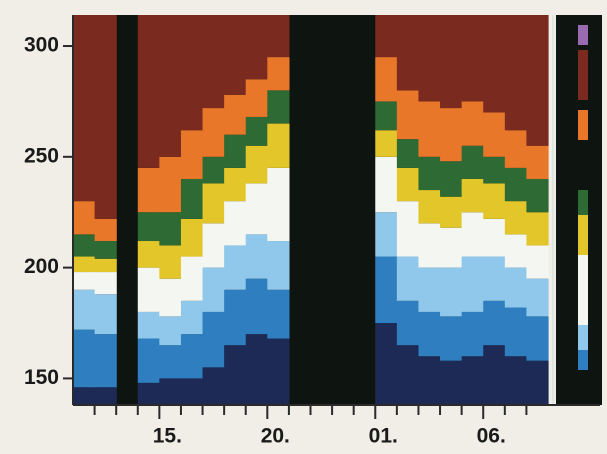 Image resolution: width=607 pixels, height=454 pixels. I want to click on y-tick-label: 200, so click(41, 266).